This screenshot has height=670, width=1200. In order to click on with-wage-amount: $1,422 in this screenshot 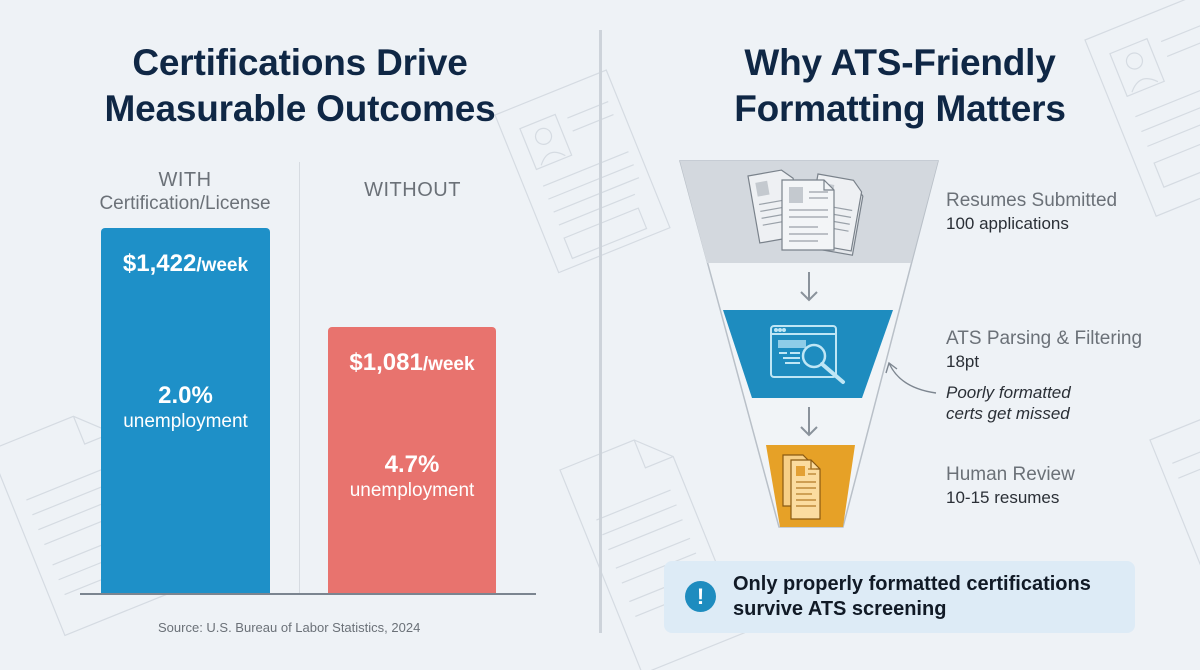, I will do `click(159, 263)`.